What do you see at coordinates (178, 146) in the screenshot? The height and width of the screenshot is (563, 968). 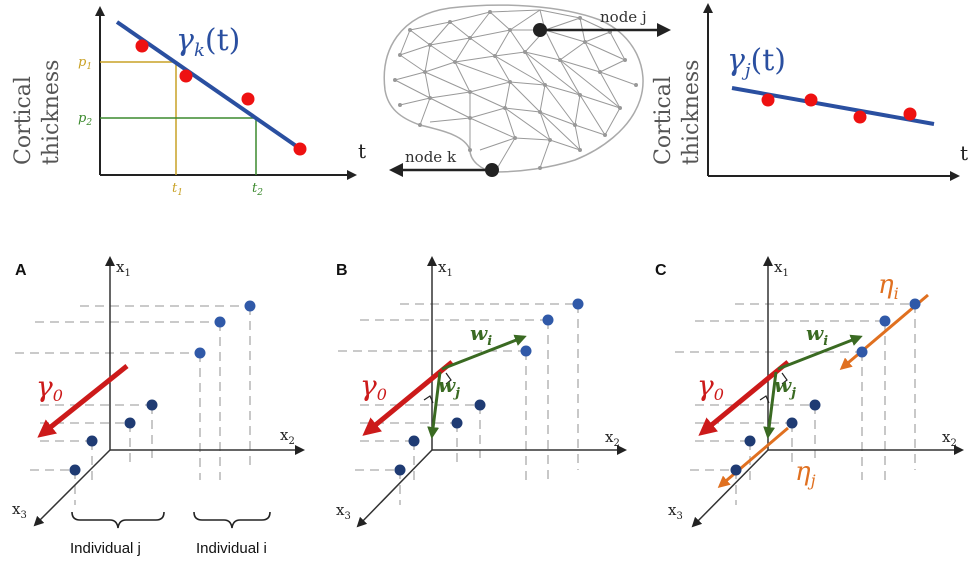 I see `p2-guide` at bounding box center [178, 146].